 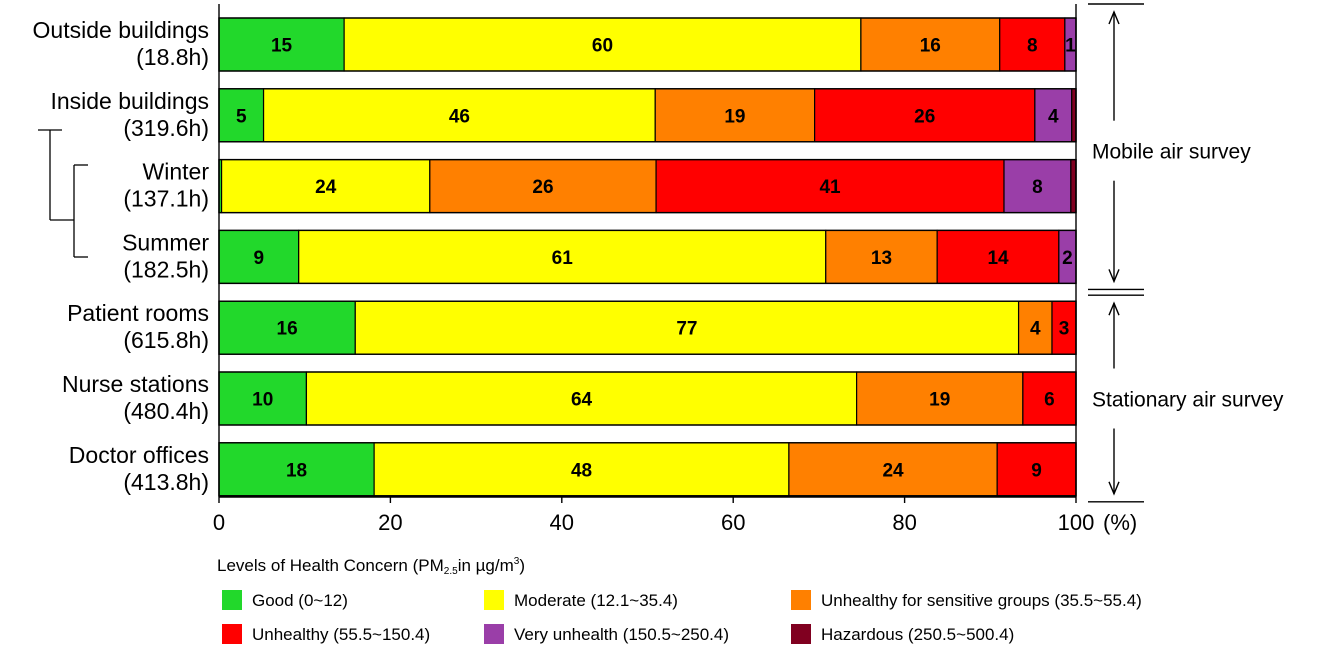 I want to click on bar-patient-rooms-good, so click(x=287, y=327).